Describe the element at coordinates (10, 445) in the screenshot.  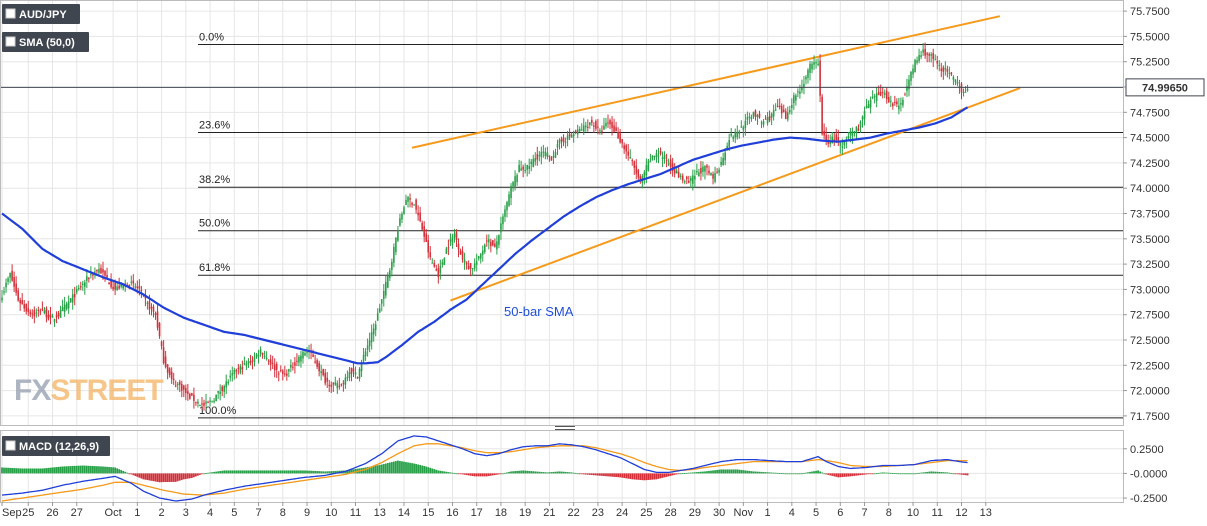
I see `macd-visibility-checkbox-icon` at that location.